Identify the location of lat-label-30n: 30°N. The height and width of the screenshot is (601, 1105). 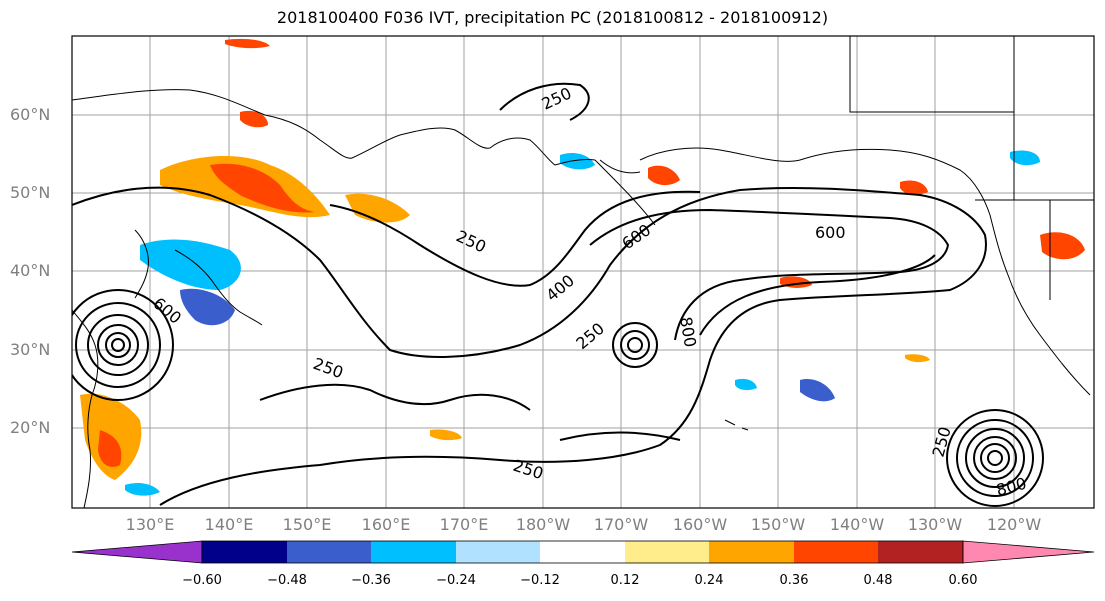
(30, 349).